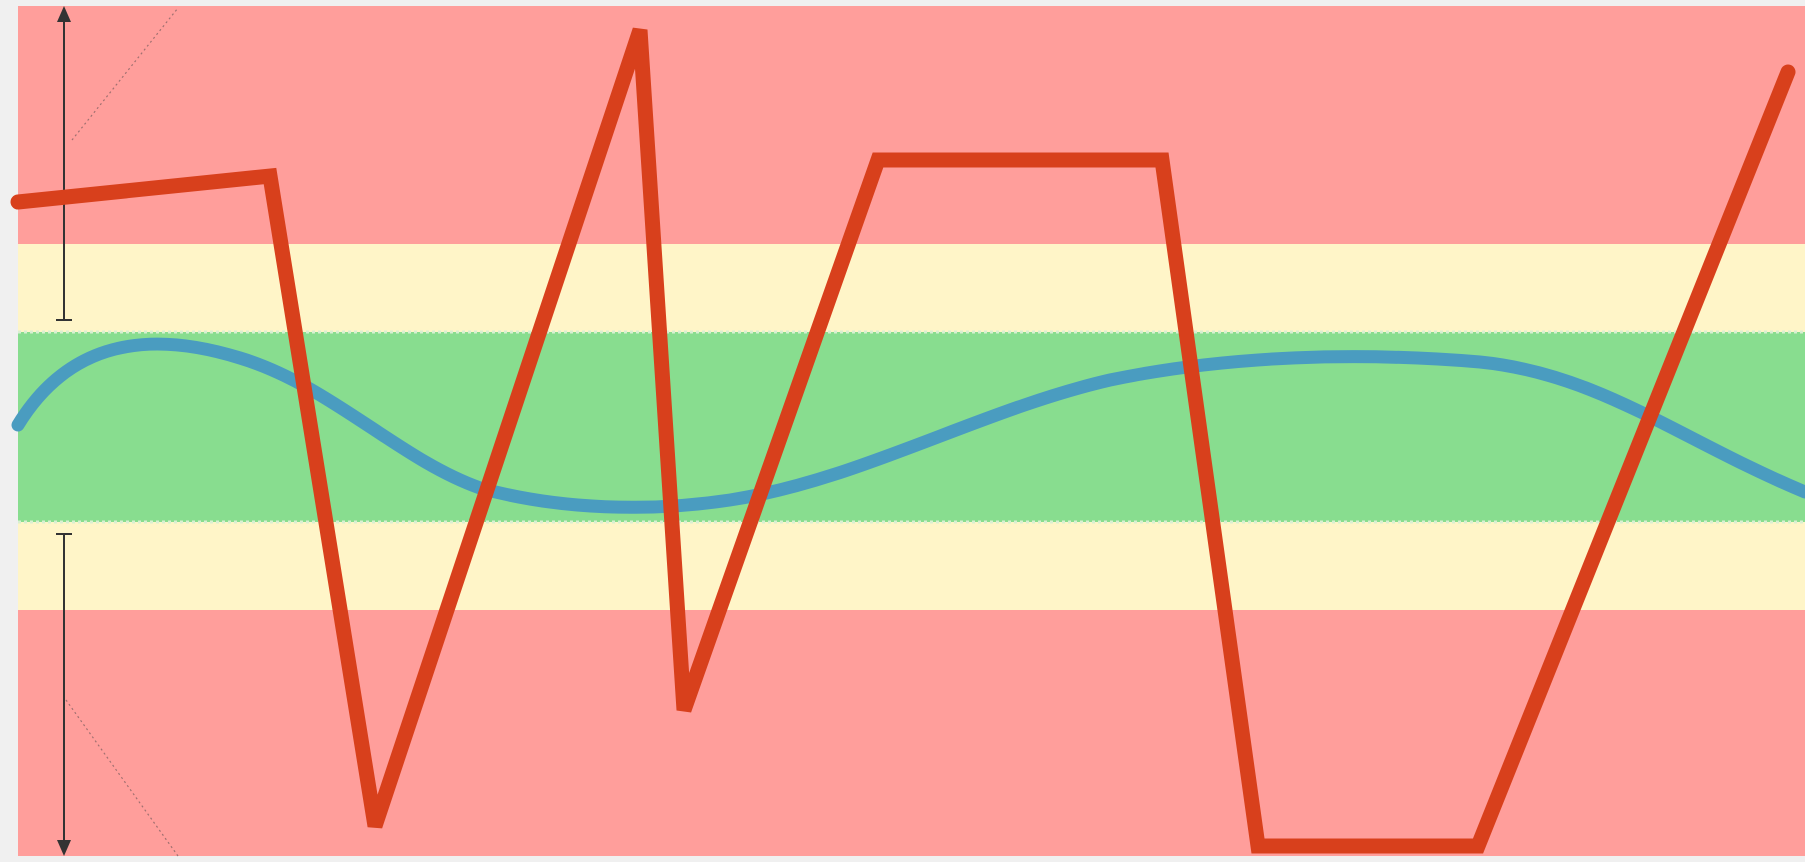 This screenshot has width=1805, height=862. I want to click on arrow-up-icon, so click(64, 14).